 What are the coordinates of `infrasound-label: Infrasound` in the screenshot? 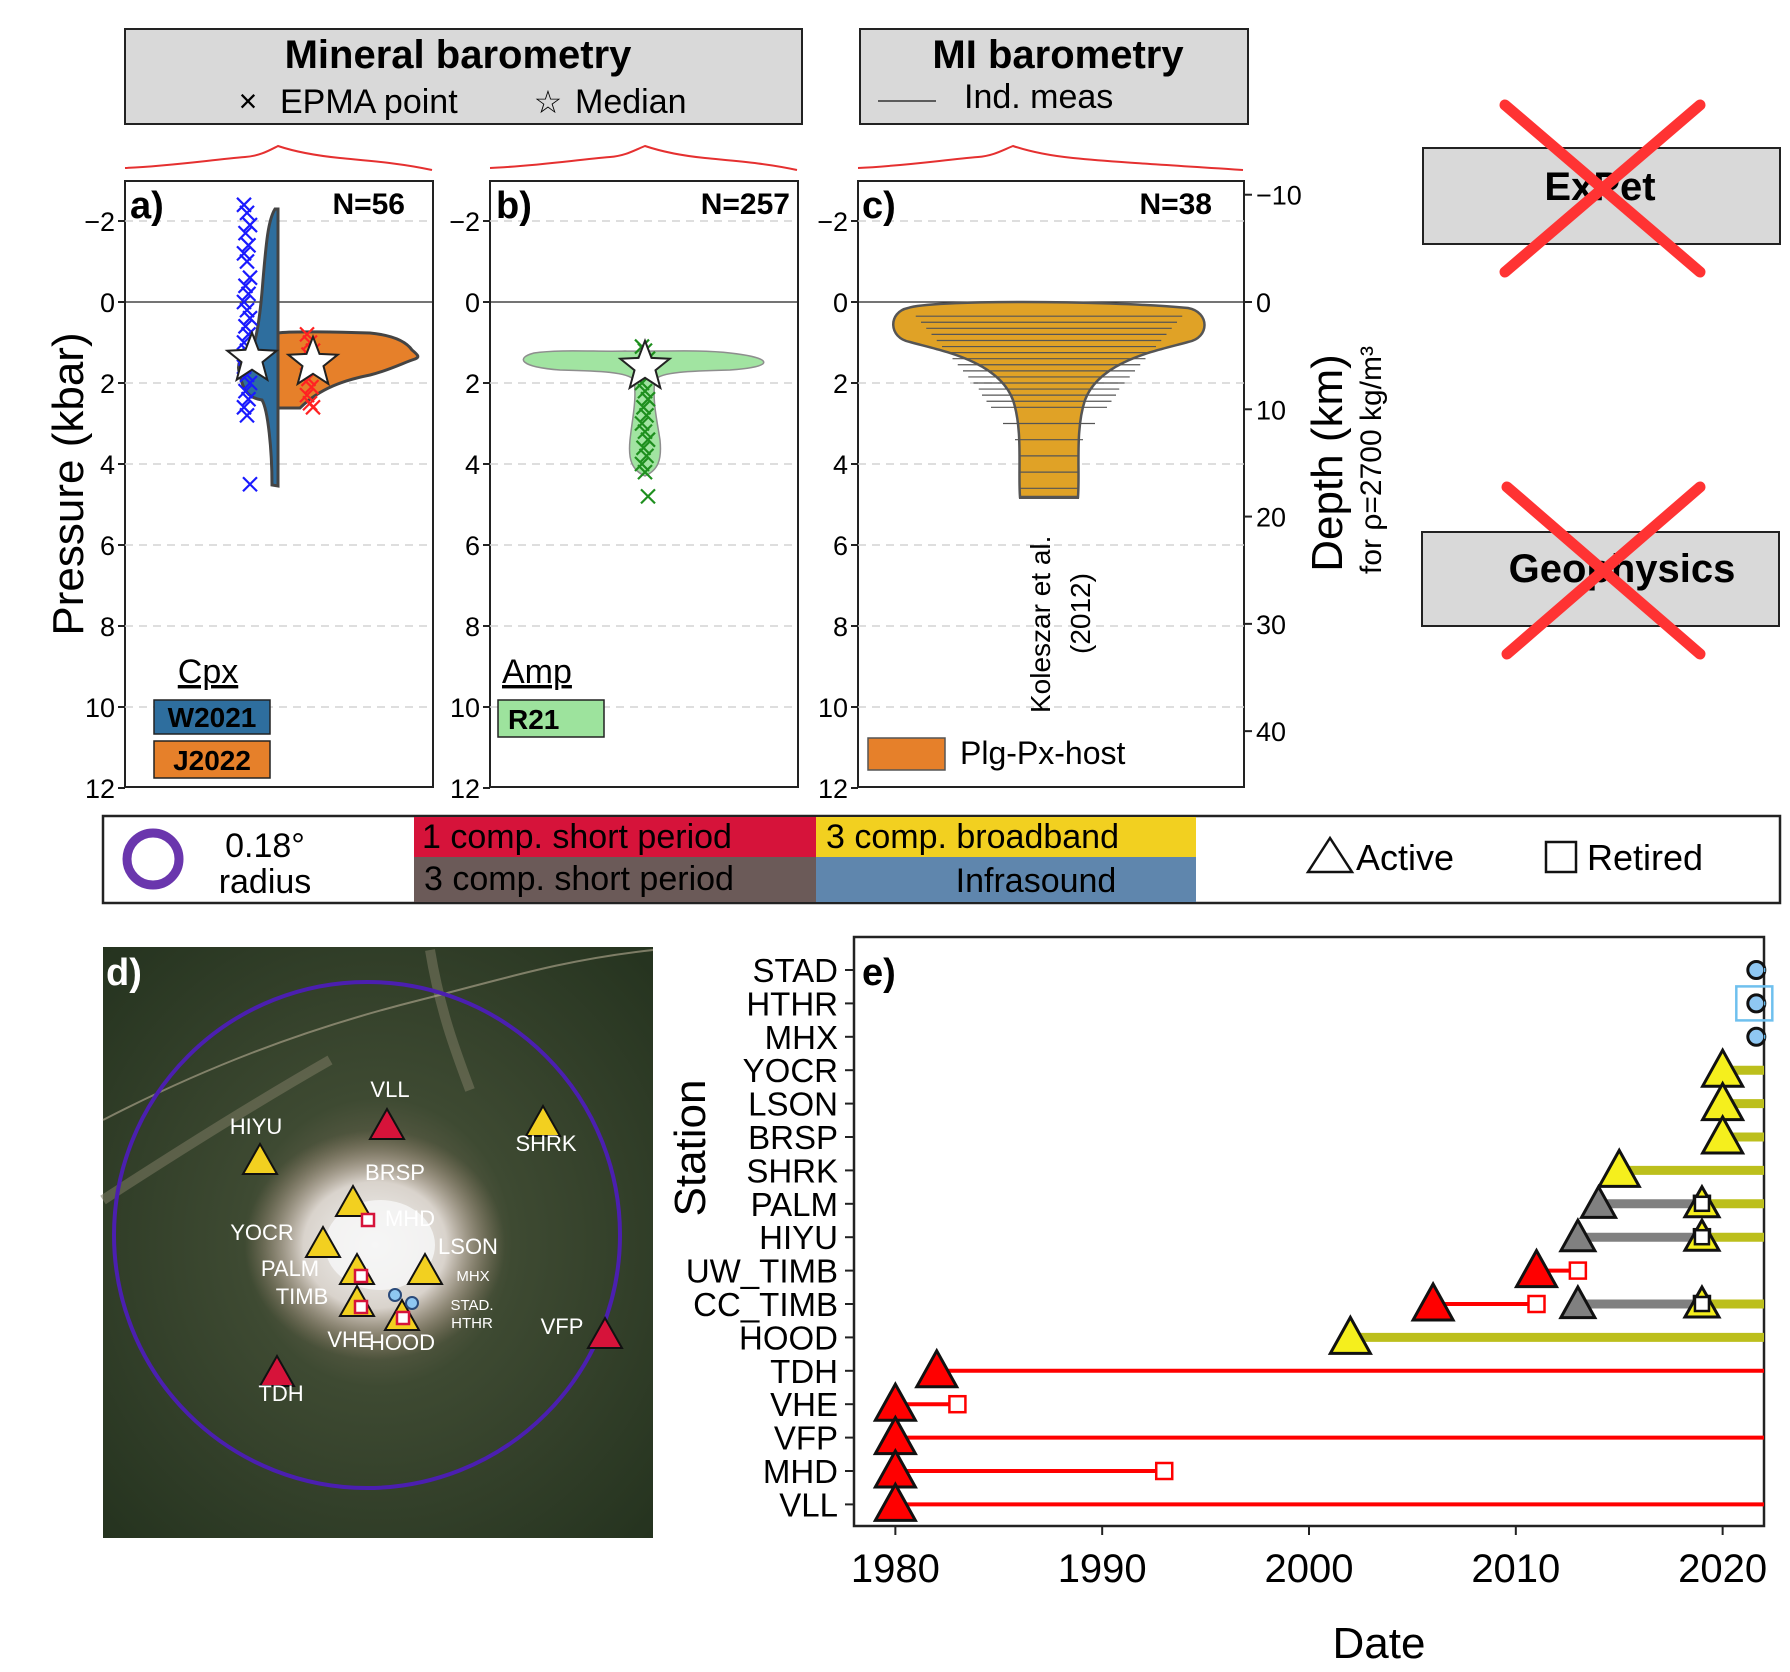 It's located at (1036, 881).